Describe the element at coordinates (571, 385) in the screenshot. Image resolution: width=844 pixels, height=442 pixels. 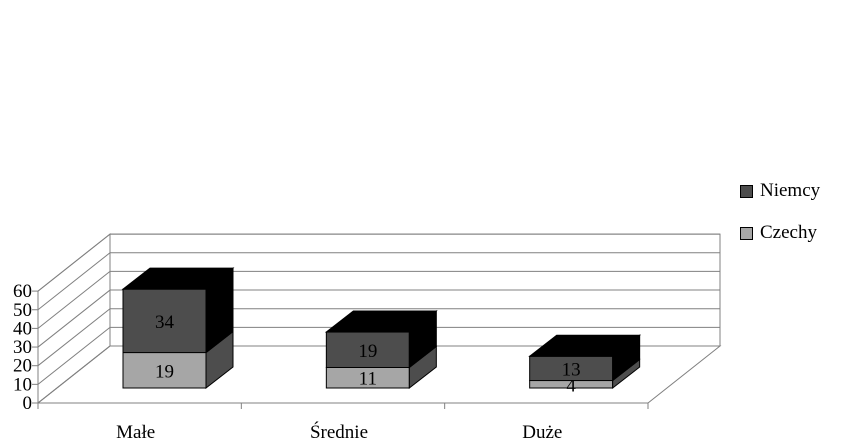
I see `data-label: 4` at that location.